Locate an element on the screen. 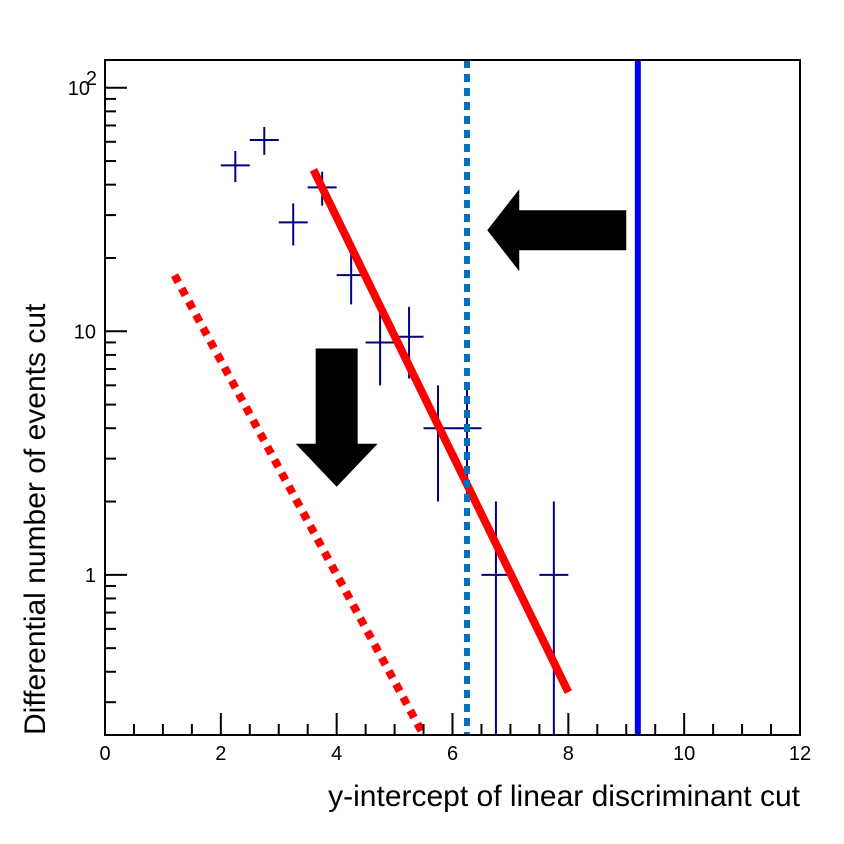 This screenshot has width=844, height=844. y-axis-title: Differential number of events cut is located at coordinates (35, 519).